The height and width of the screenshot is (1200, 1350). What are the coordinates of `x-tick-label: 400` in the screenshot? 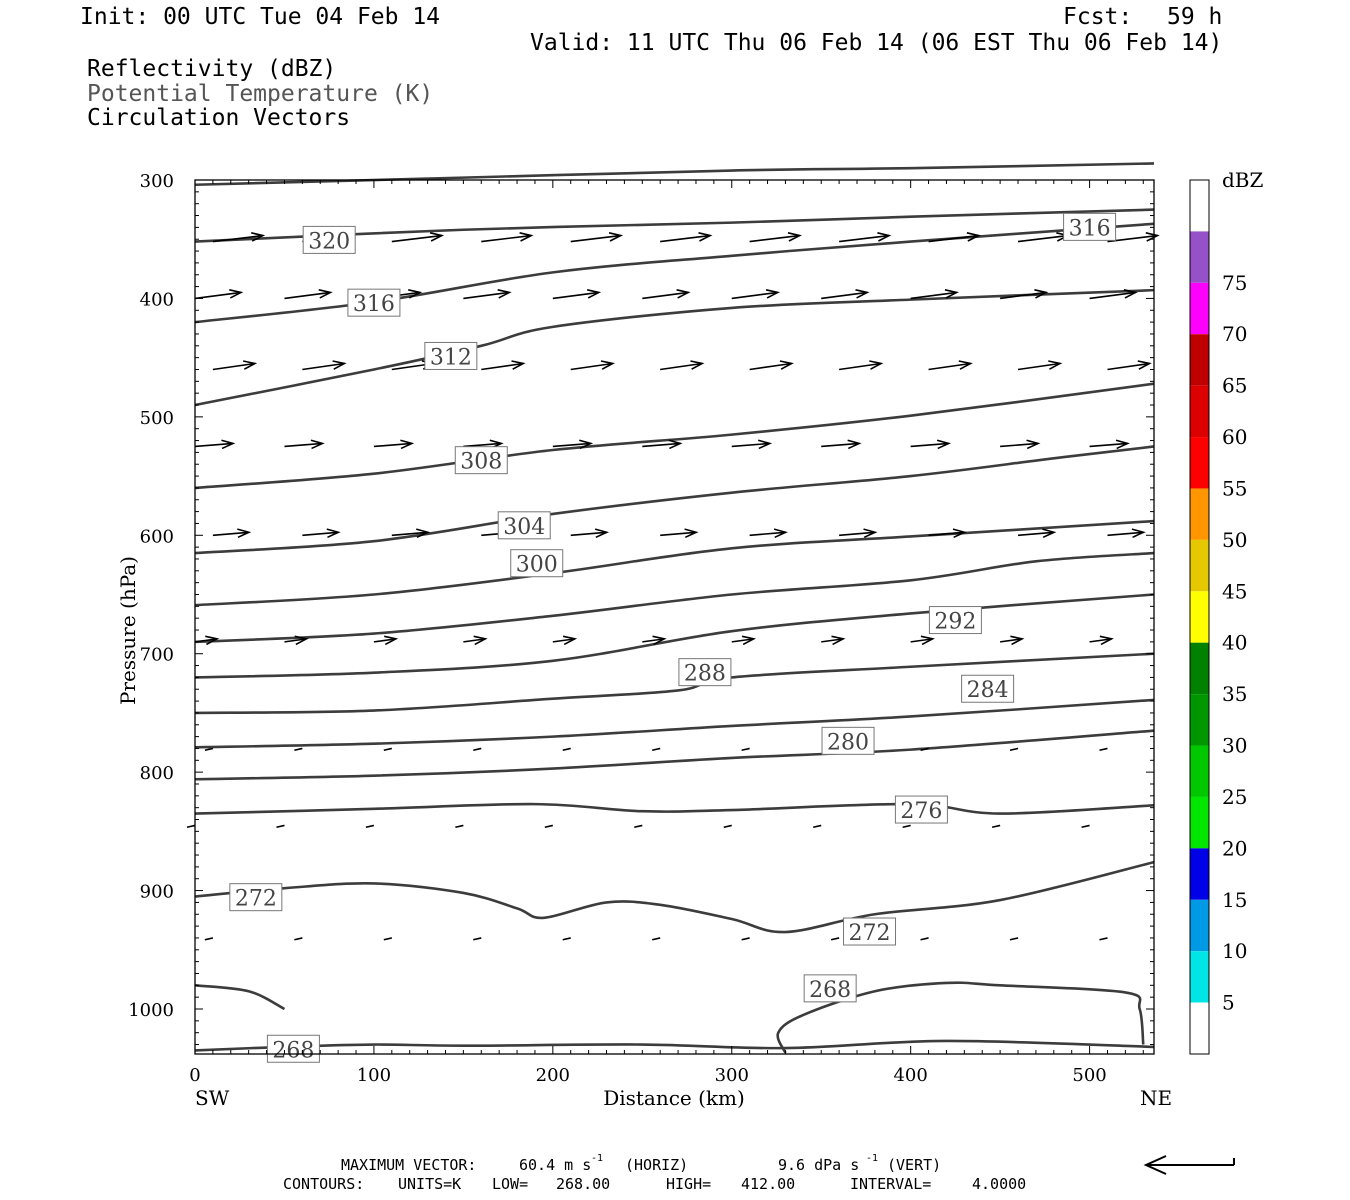 It's located at (910, 1075).